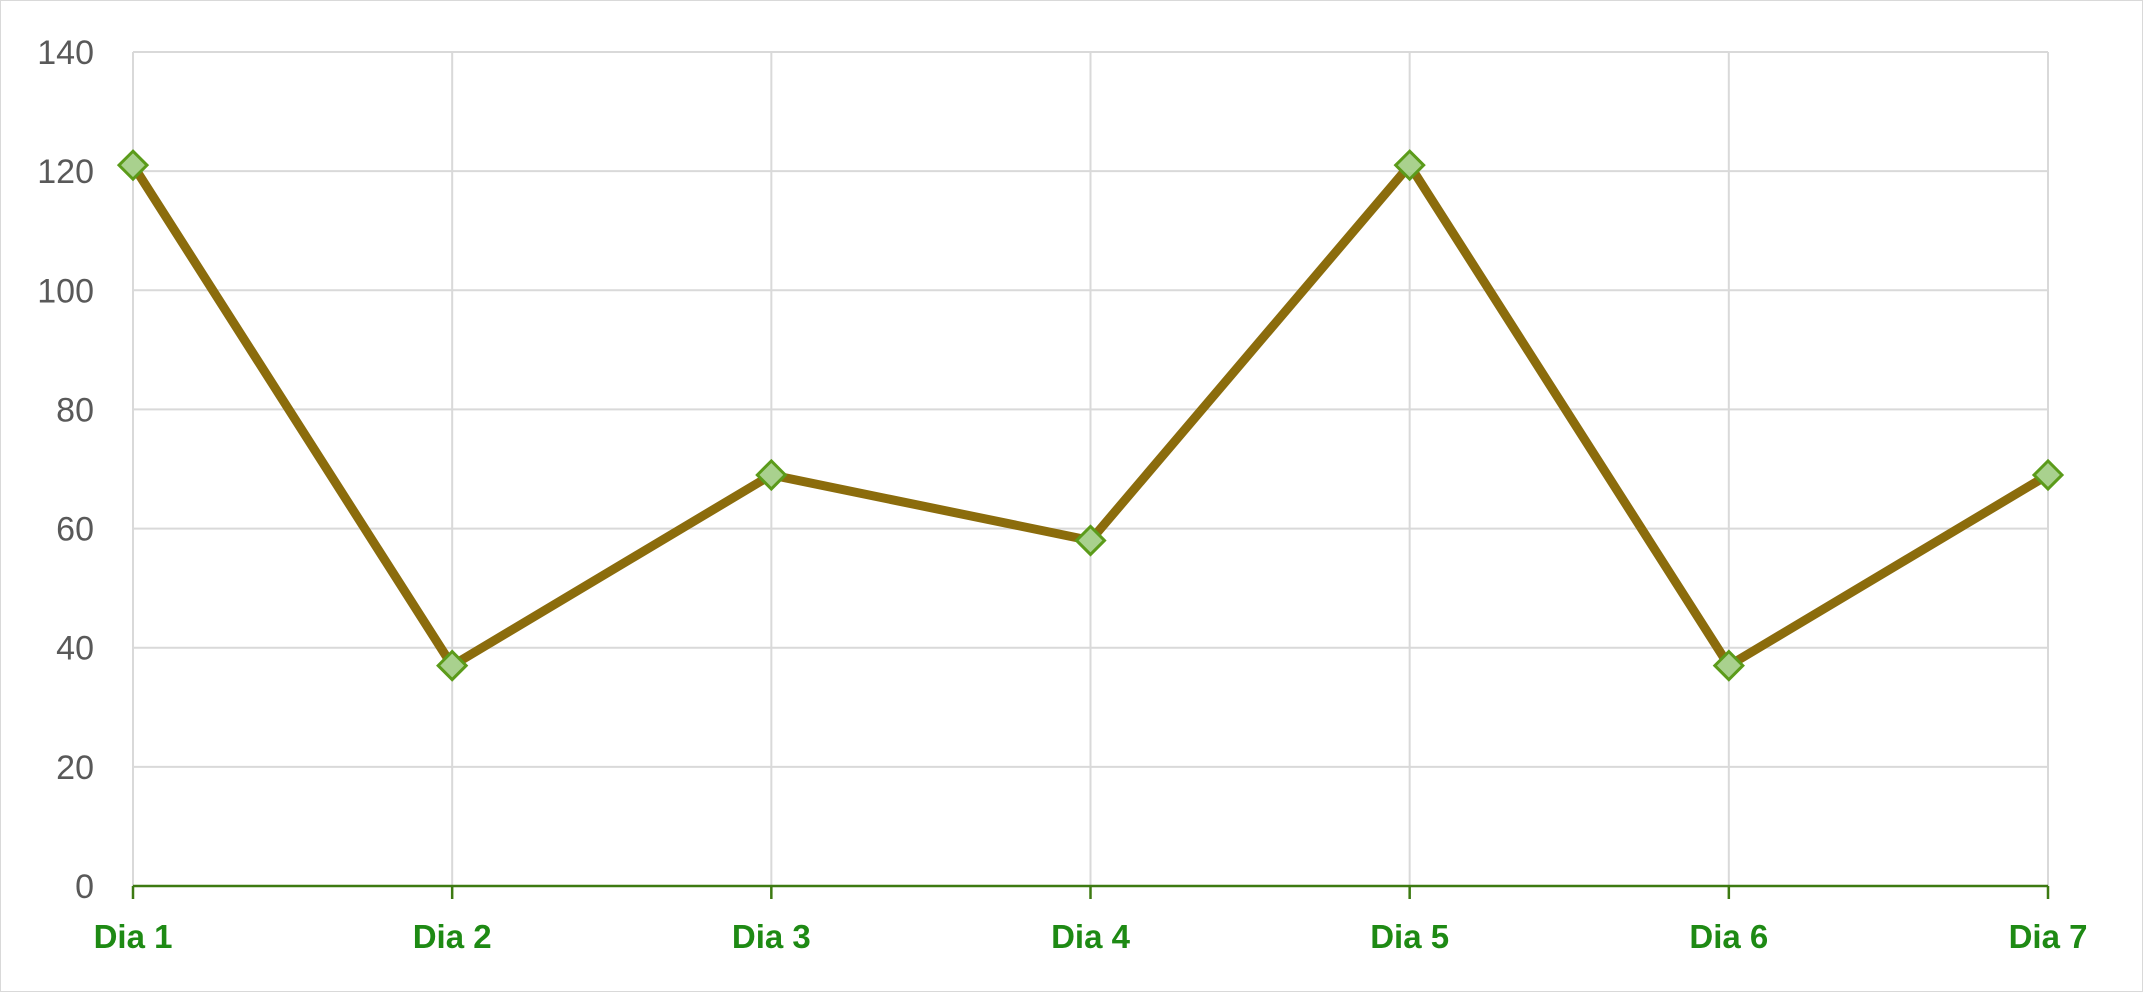  I want to click on x-tick-label: Dia 7, so click(2048, 936).